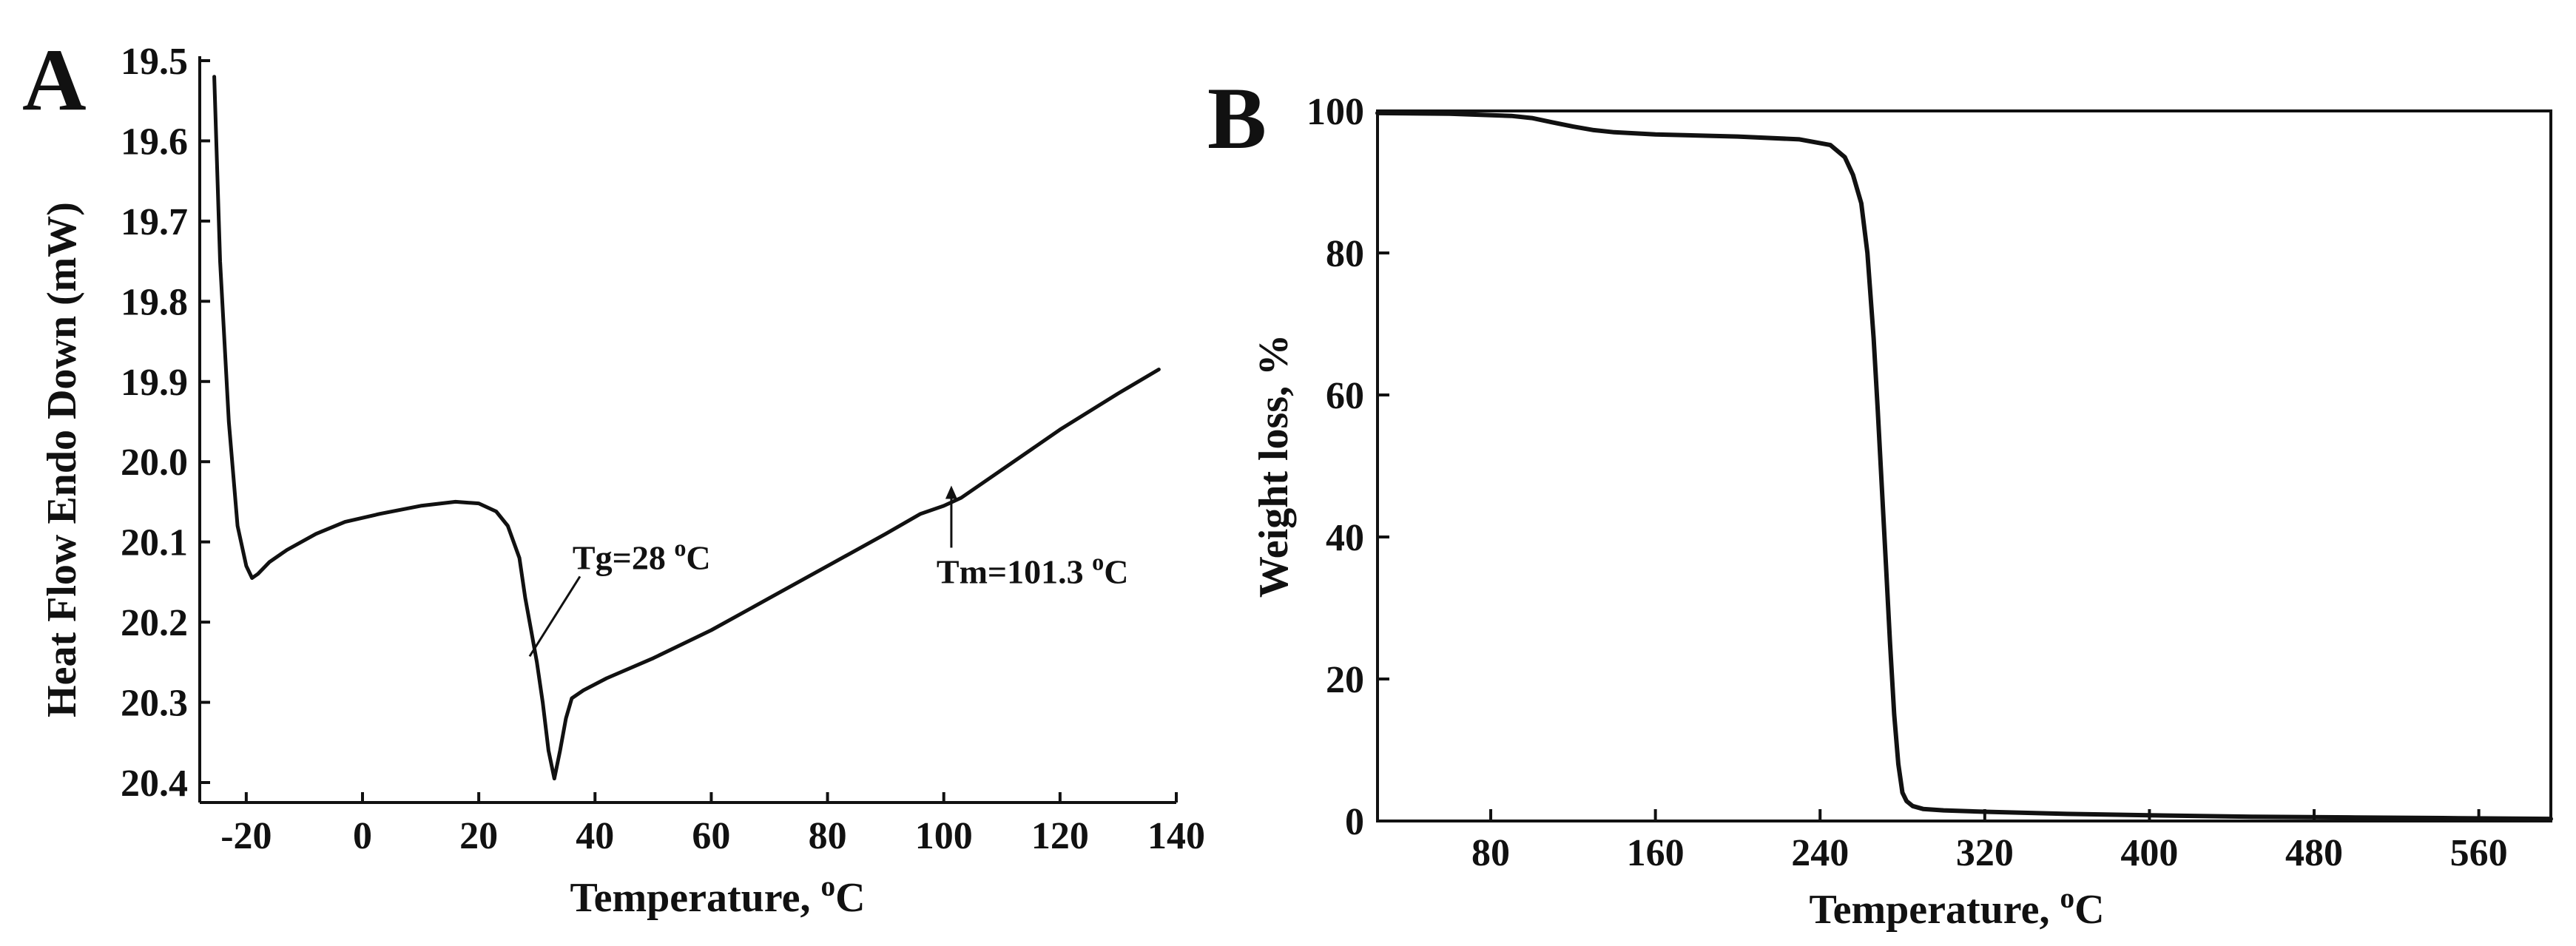  Describe the element at coordinates (54, 79) in the screenshot. I see `panel-a-letter: A` at that location.